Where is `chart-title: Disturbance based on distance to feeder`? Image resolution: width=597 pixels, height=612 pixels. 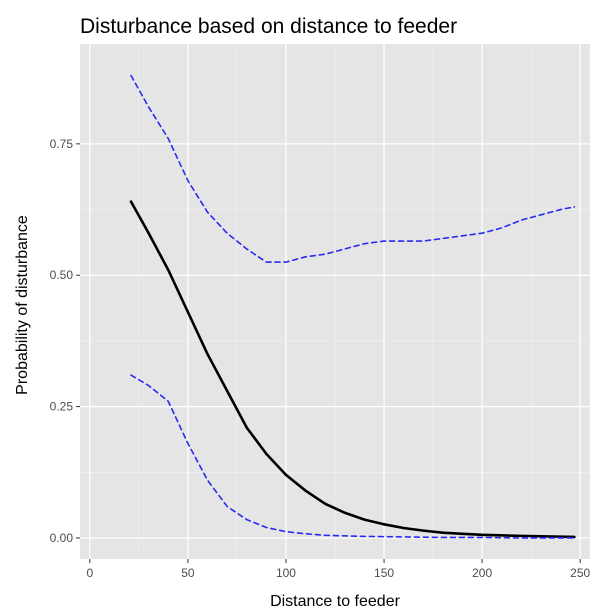 chart-title: Disturbance based on distance to feeder is located at coordinates (268, 26).